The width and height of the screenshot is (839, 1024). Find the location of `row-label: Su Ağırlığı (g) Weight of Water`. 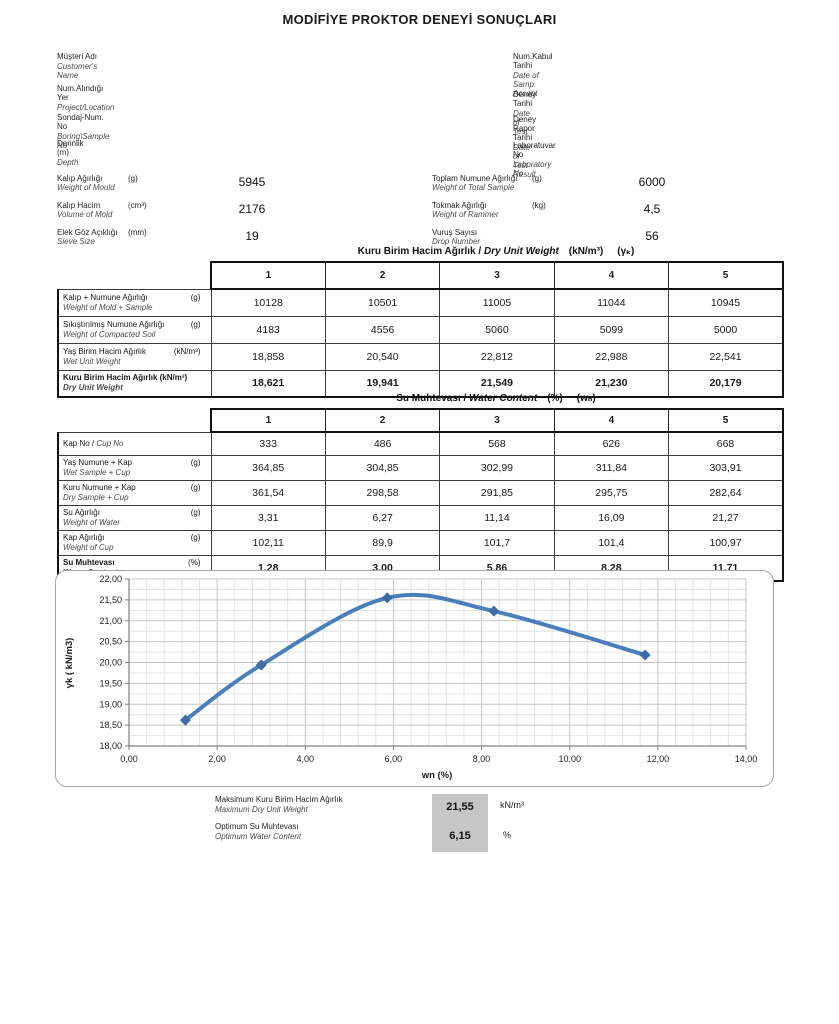

row-label: Su Ağırlığı (g) Weight of Water is located at coordinates (134, 517).